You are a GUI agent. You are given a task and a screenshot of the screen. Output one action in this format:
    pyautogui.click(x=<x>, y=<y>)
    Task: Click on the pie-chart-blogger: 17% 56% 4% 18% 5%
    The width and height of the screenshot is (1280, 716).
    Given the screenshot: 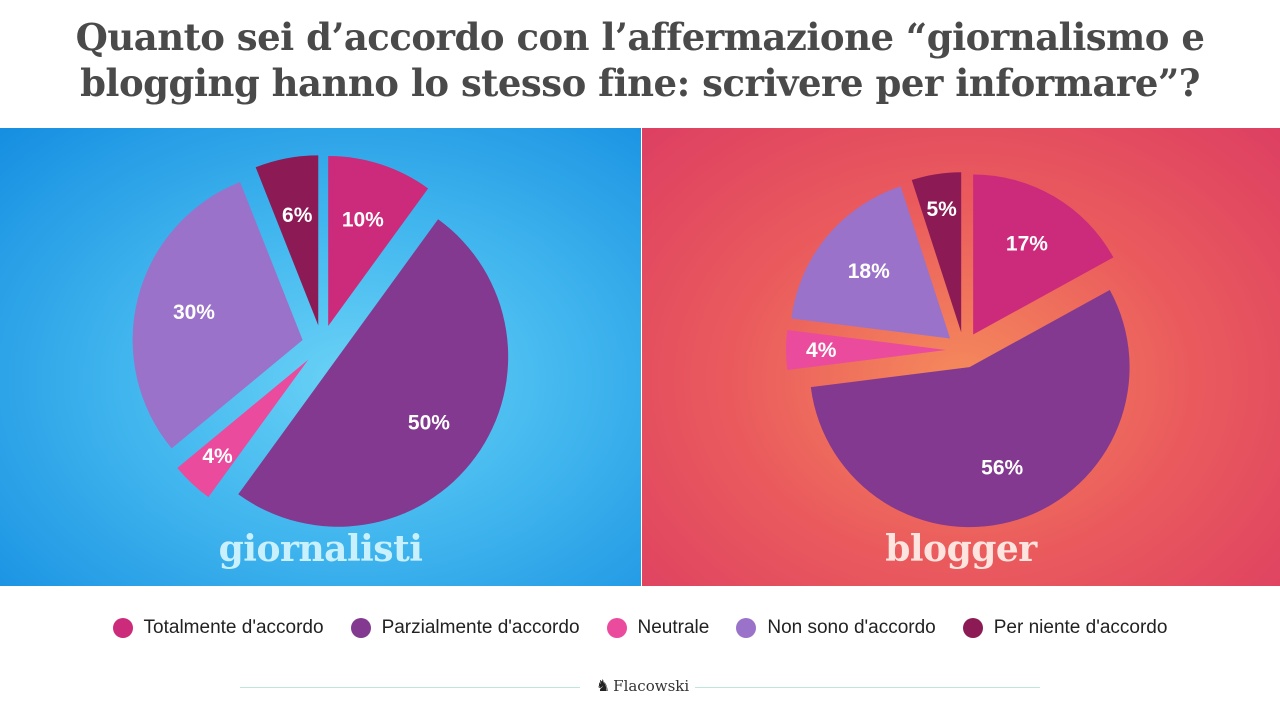 What is the action you would take?
    pyautogui.click(x=958, y=350)
    